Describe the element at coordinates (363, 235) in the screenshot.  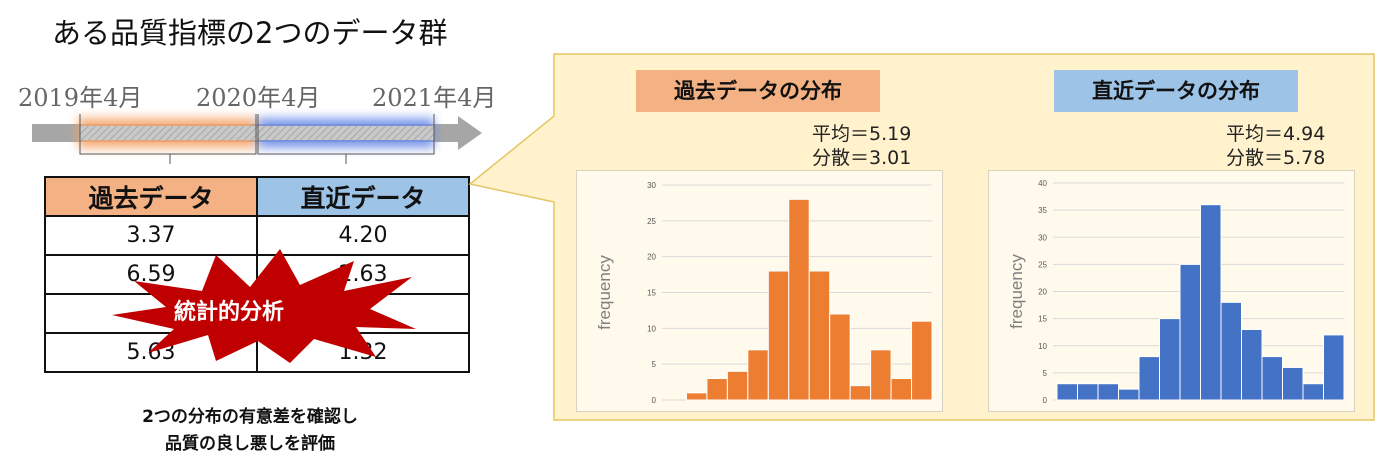
I see `table-cell: 4.20` at that location.